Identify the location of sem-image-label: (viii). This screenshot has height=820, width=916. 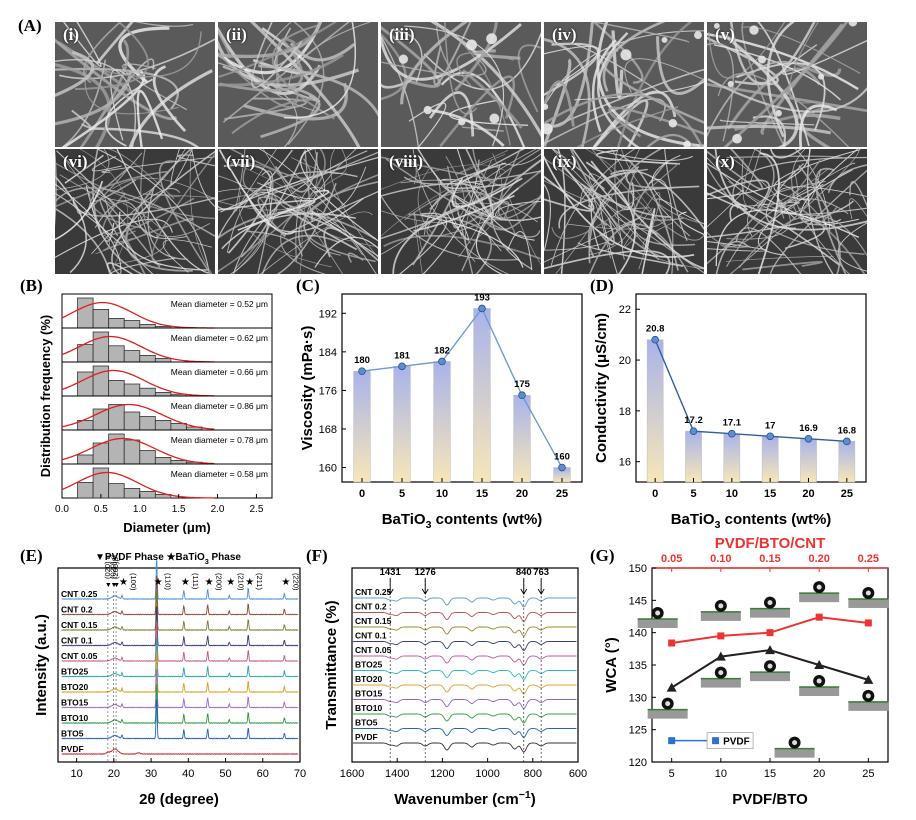
(406, 161).